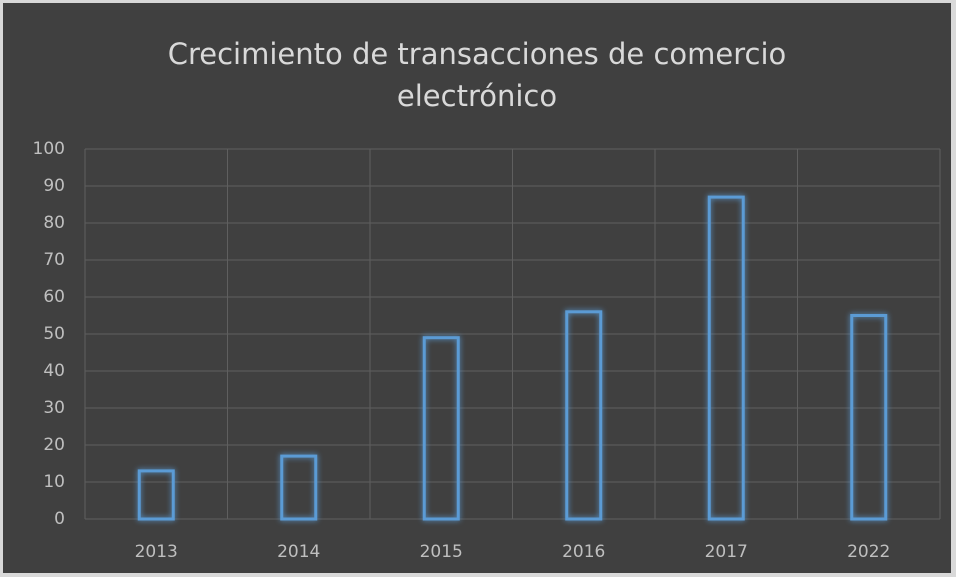 Image resolution: width=956 pixels, height=577 pixels. Describe the element at coordinates (54, 408) in the screenshot. I see `y-tick-label: 30` at that location.